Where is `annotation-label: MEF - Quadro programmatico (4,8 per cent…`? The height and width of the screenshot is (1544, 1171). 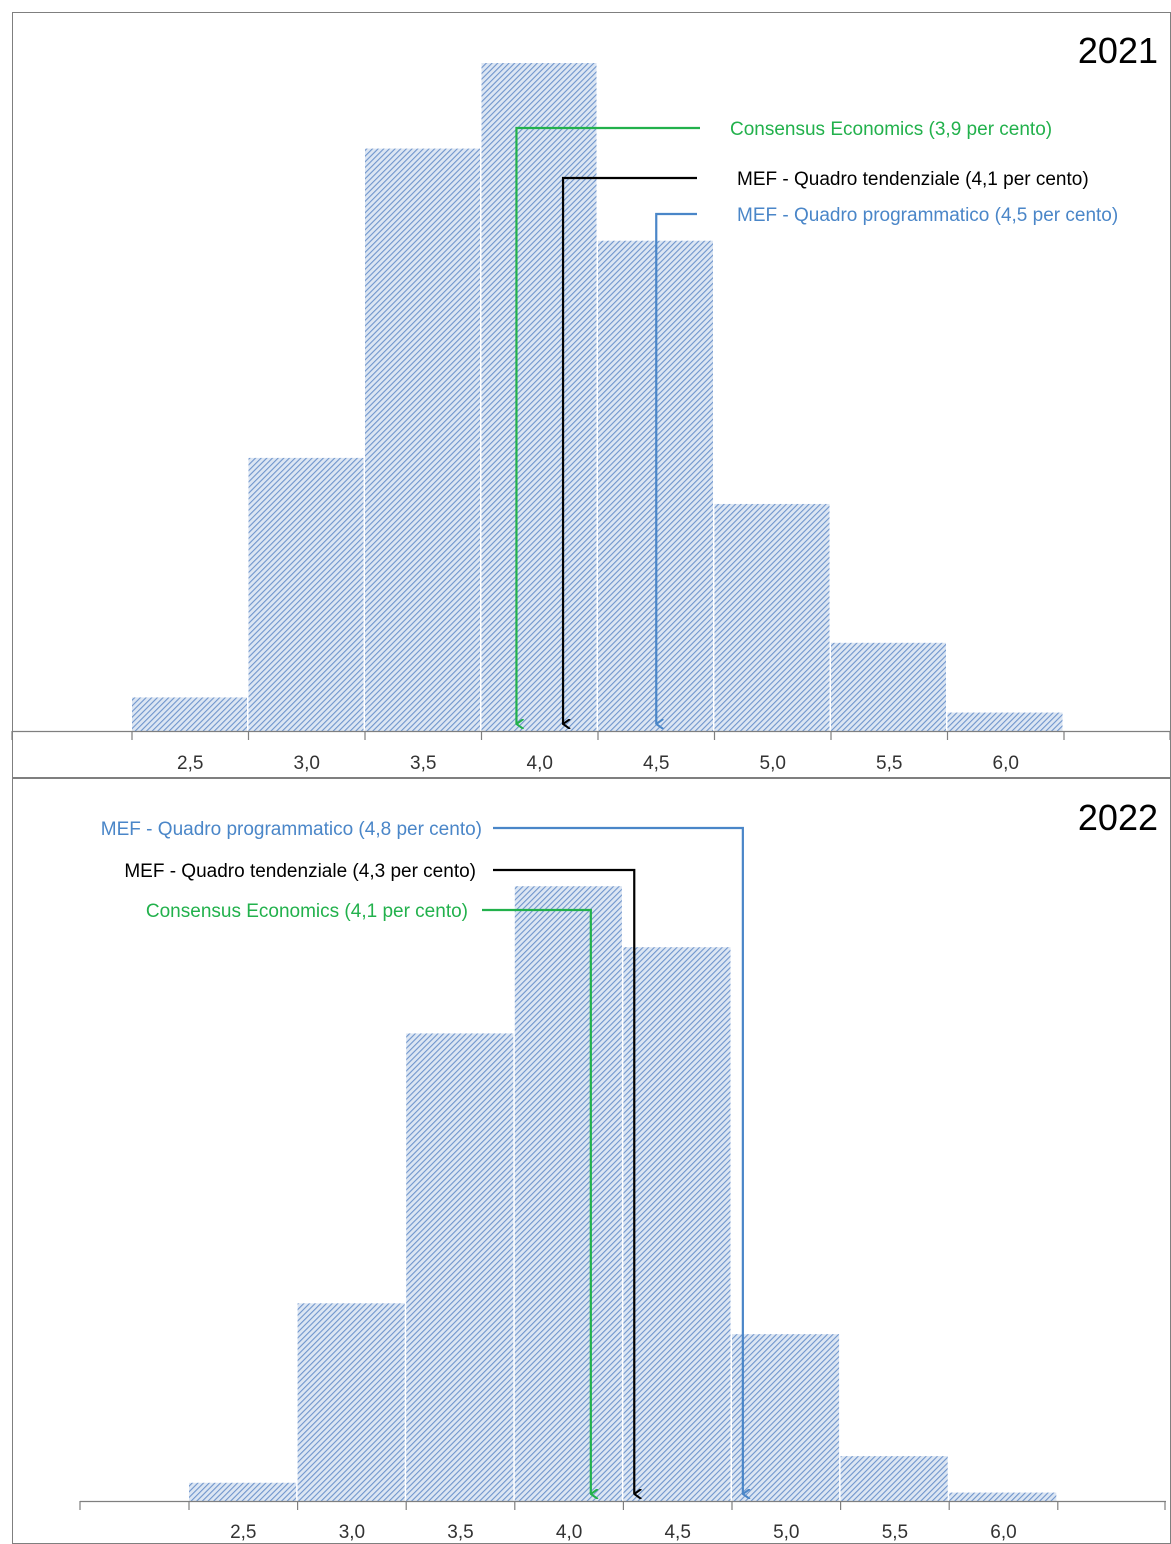 annotation-label: MEF - Quadro programmatico (4,8 per cent… is located at coordinates (291, 829).